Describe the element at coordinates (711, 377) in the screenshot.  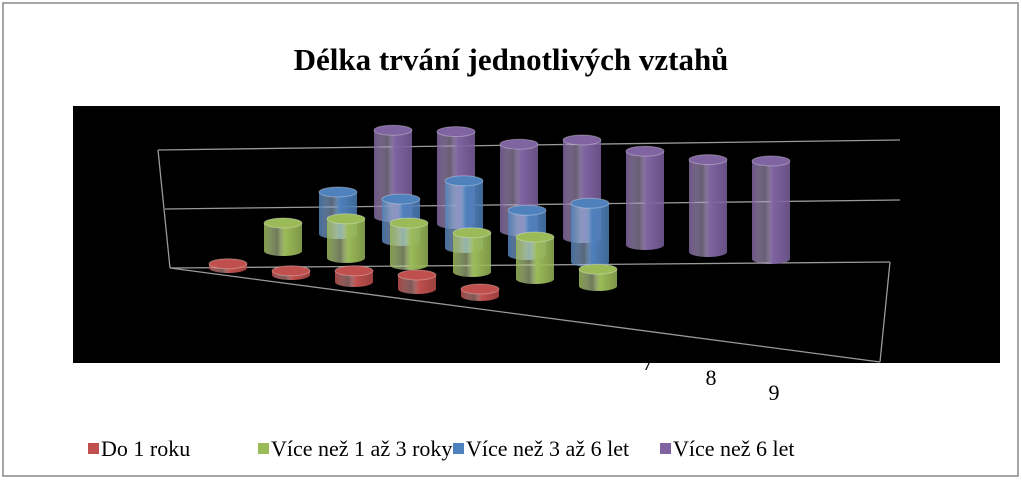
I see `x-tick-label: 8` at that location.